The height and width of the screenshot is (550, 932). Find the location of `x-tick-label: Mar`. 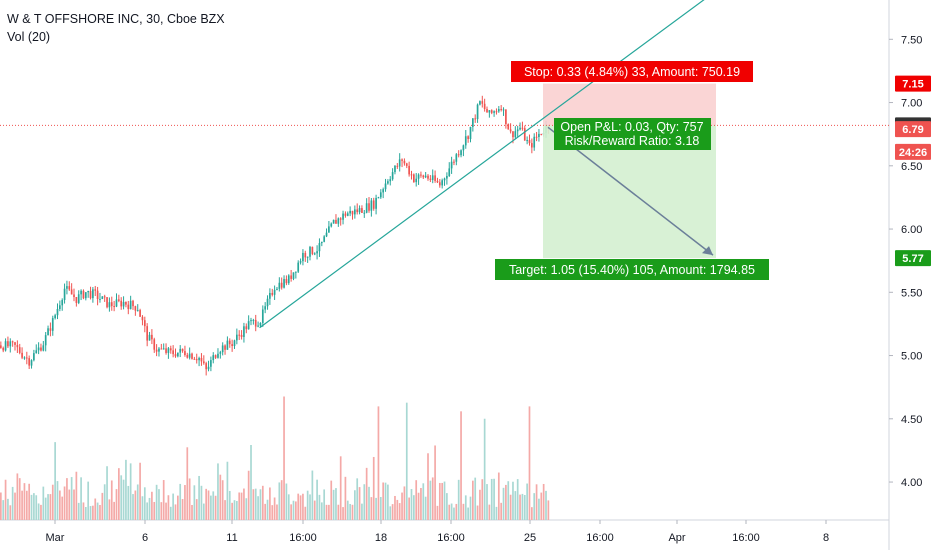

x-tick-label: Mar is located at coordinates (55, 538).